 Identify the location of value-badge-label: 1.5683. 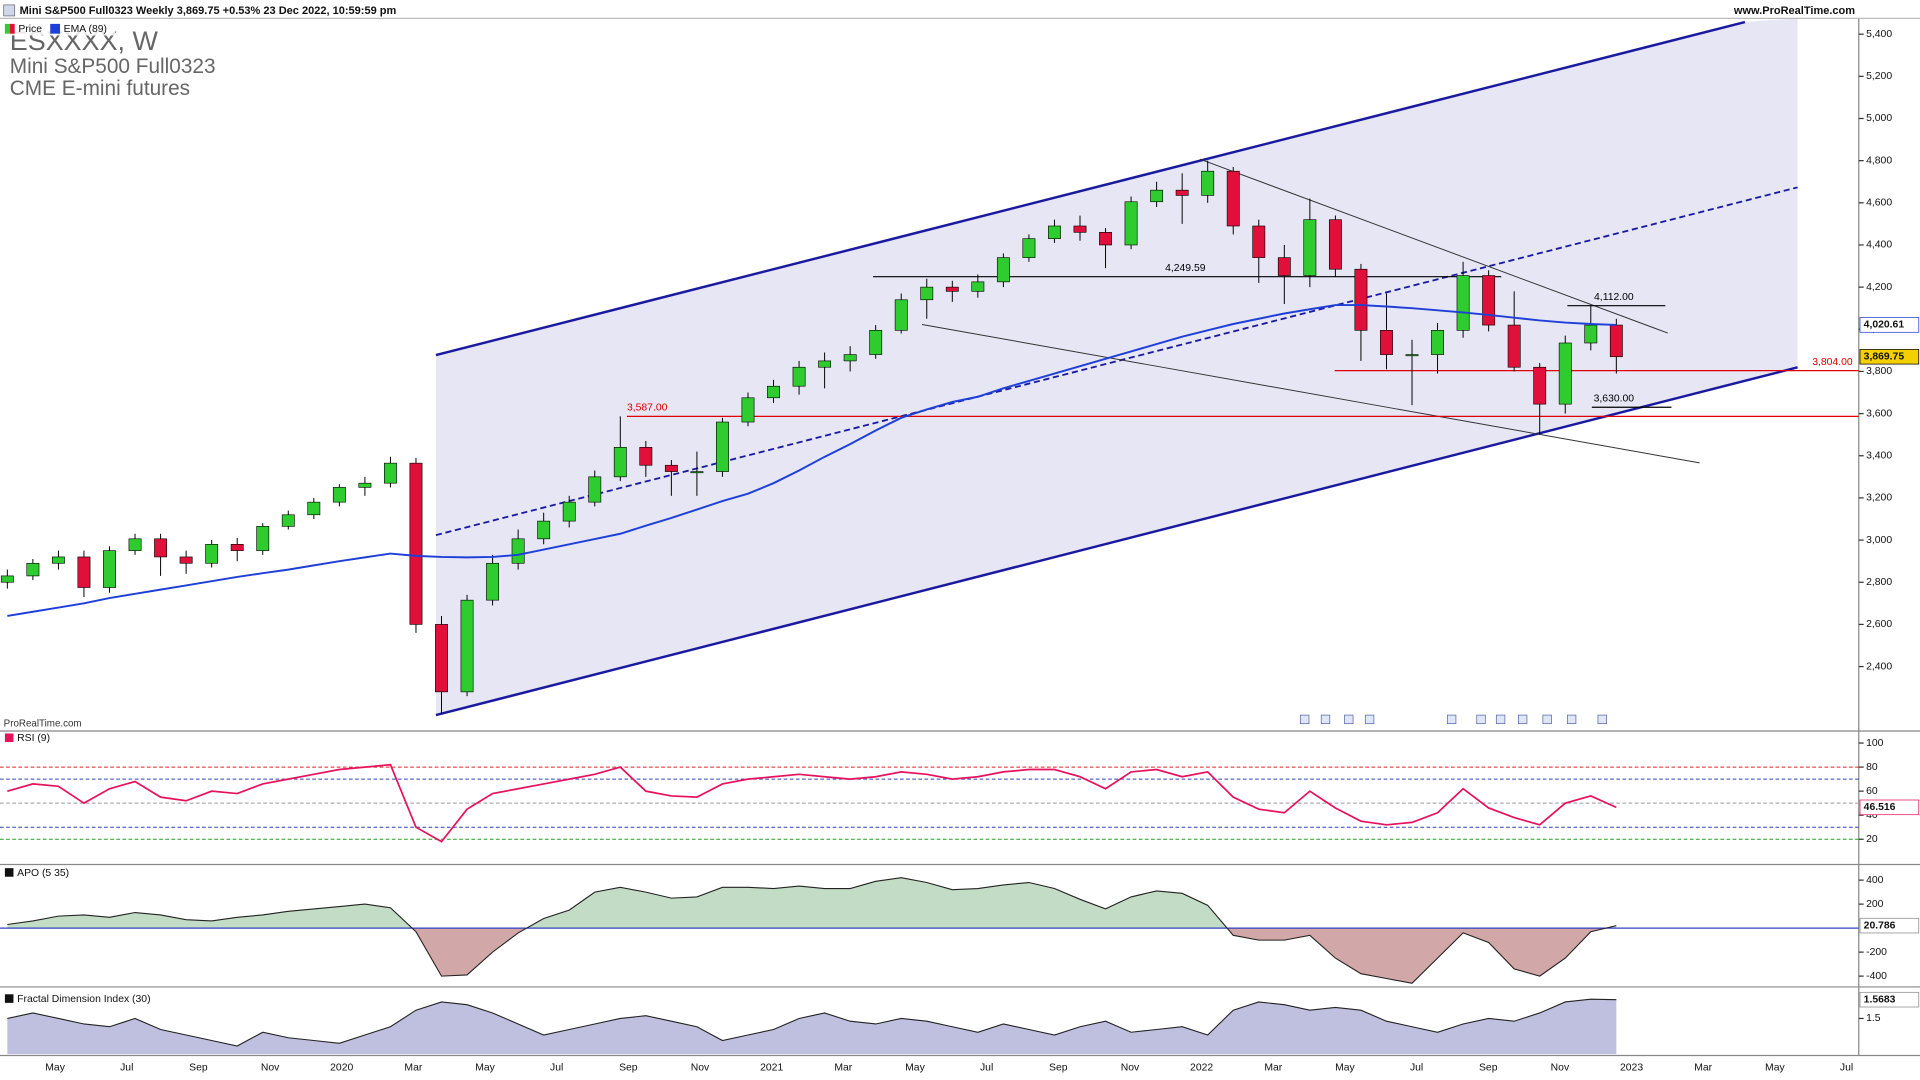
(1880, 999).